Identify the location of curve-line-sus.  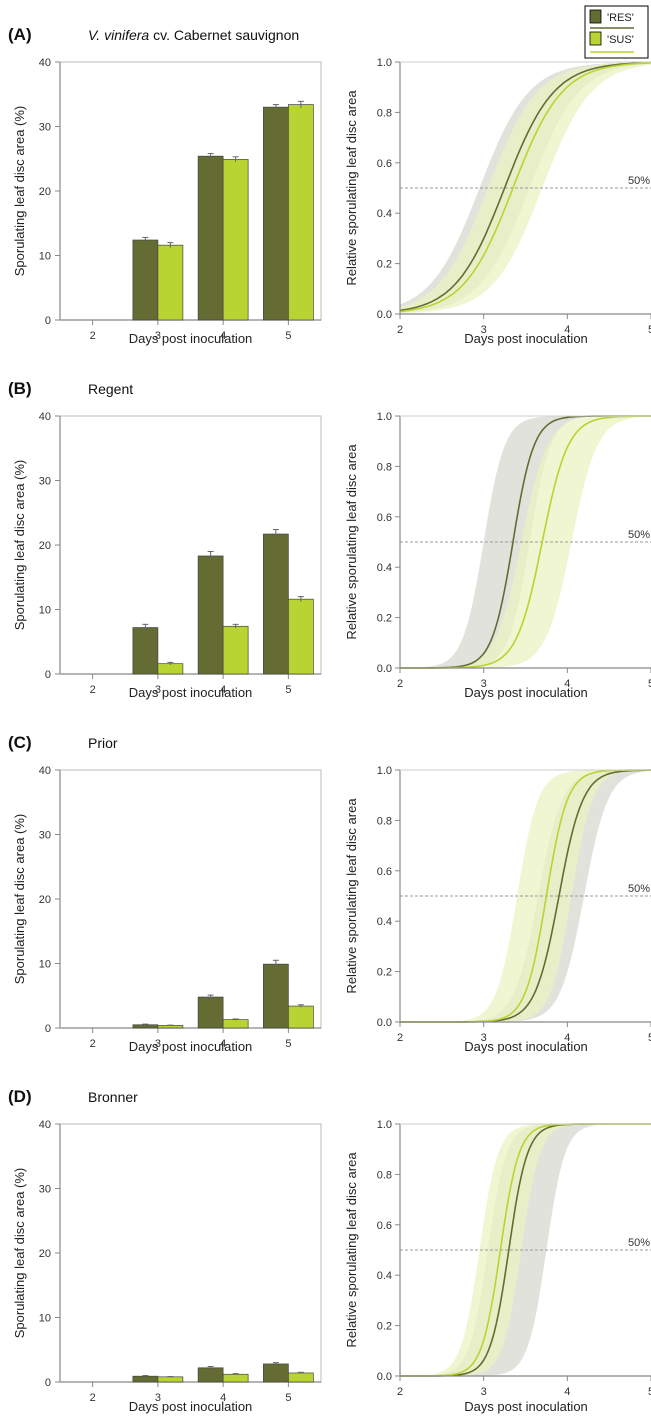
(525, 187).